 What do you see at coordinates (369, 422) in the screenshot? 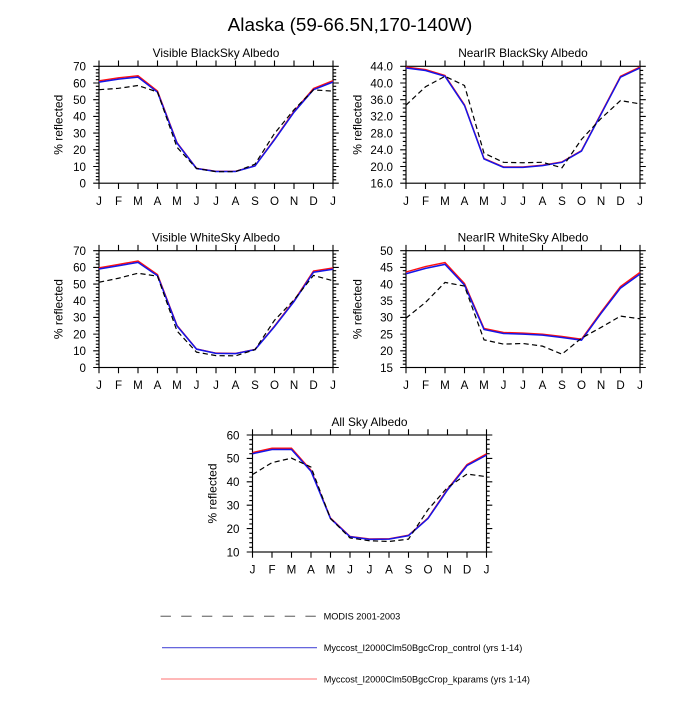
I see `svg-text: All Sky Albedo` at bounding box center [369, 422].